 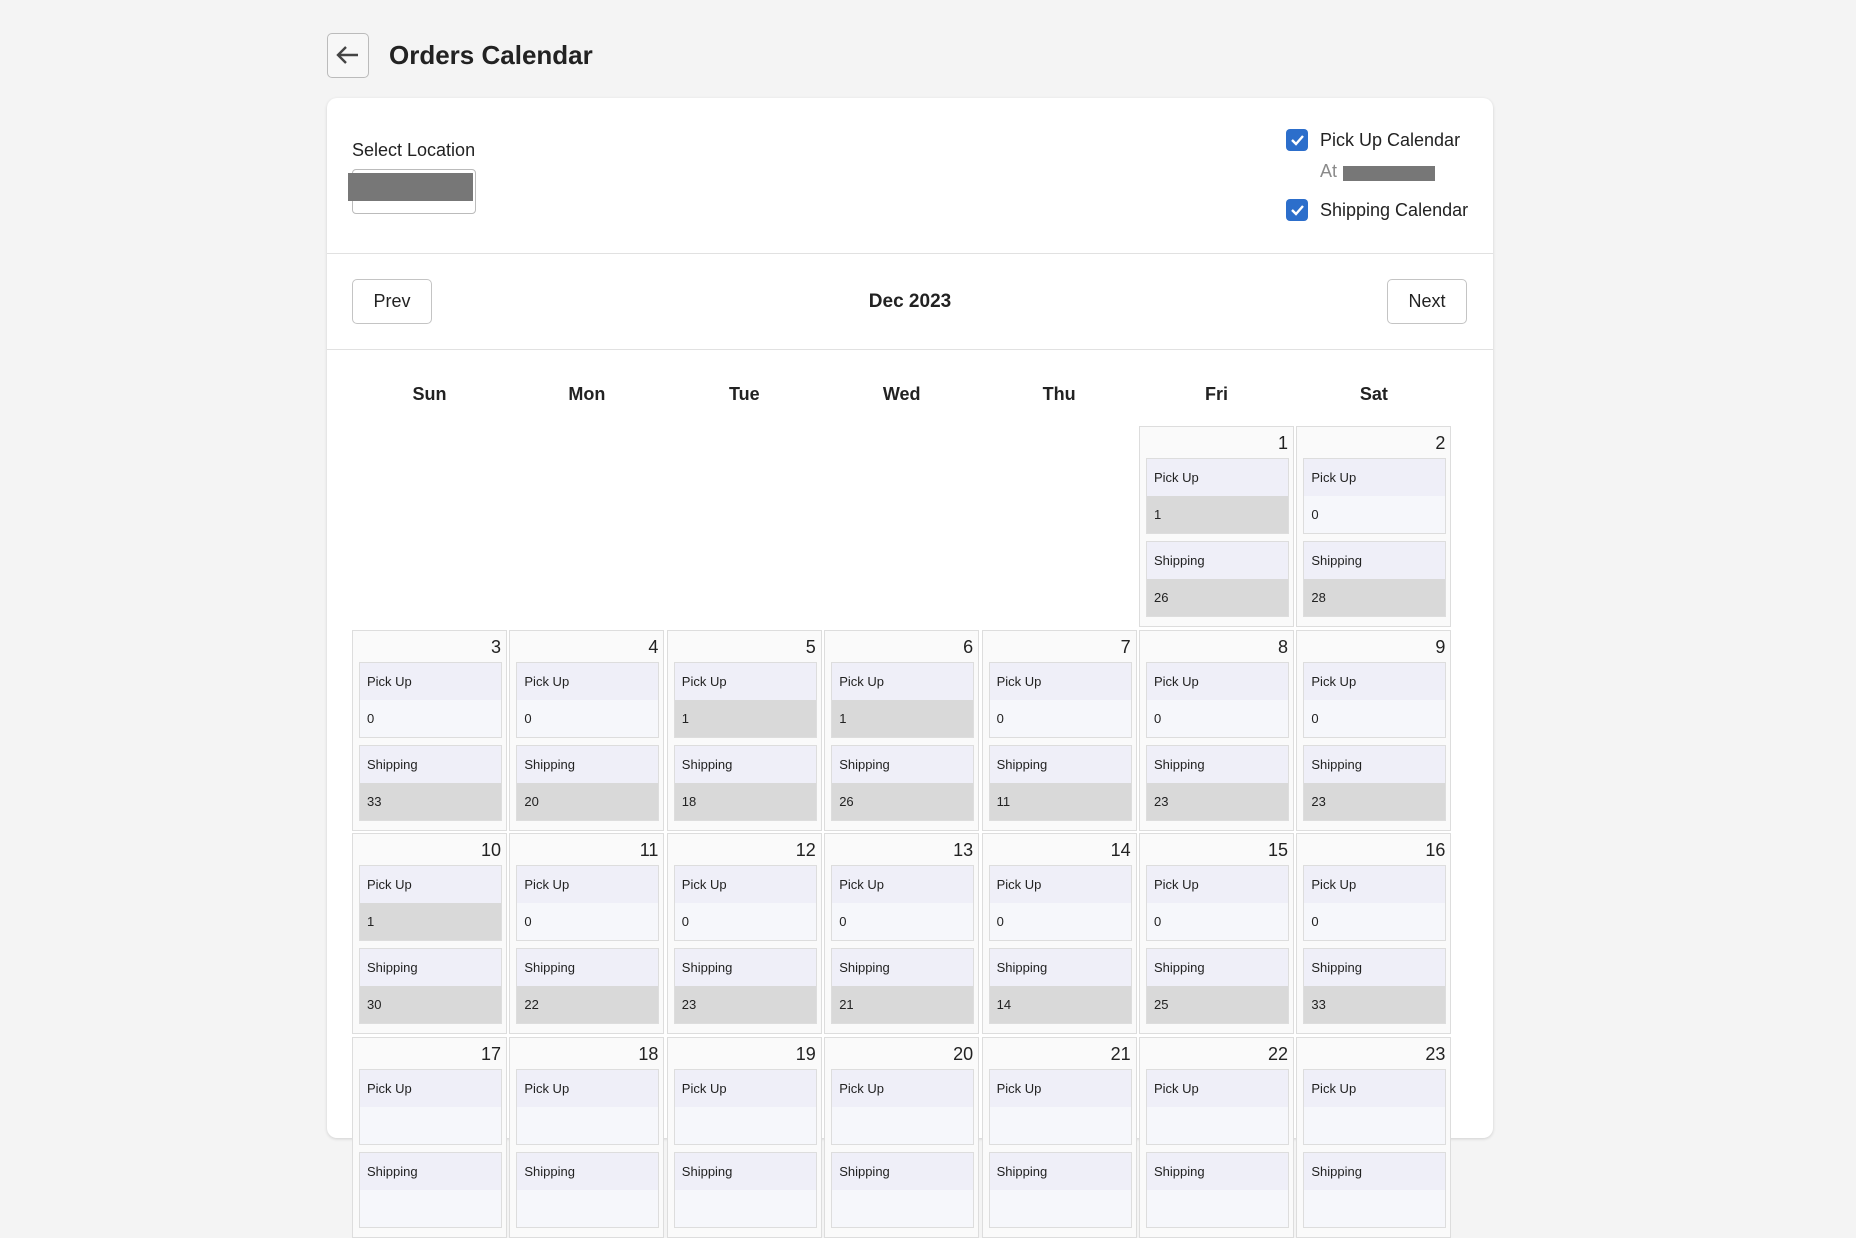 I want to click on shipping-value: 14, so click(x=1060, y=1005).